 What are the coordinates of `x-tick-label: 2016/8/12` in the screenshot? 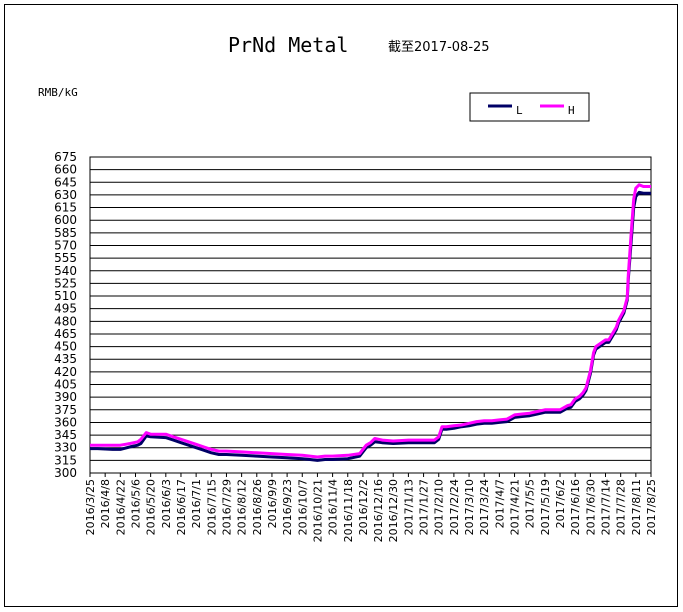 It's located at (242, 507).